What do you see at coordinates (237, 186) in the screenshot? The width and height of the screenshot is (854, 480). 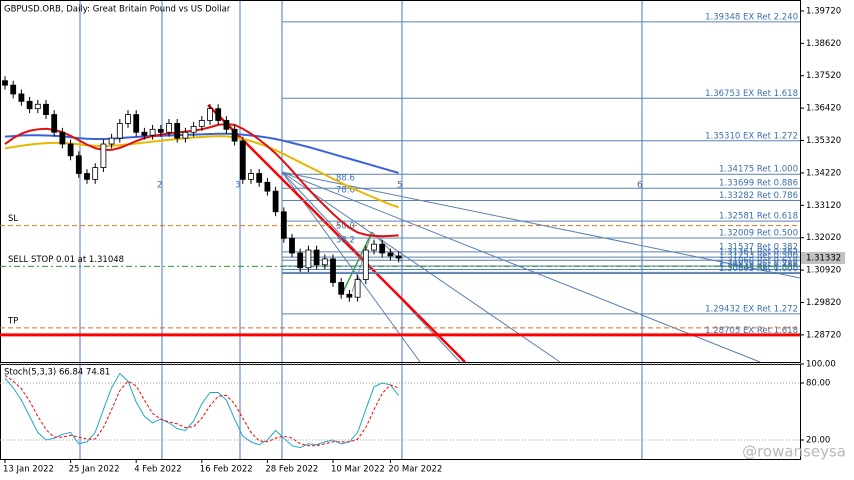 I see `wave-label: 3` at bounding box center [237, 186].